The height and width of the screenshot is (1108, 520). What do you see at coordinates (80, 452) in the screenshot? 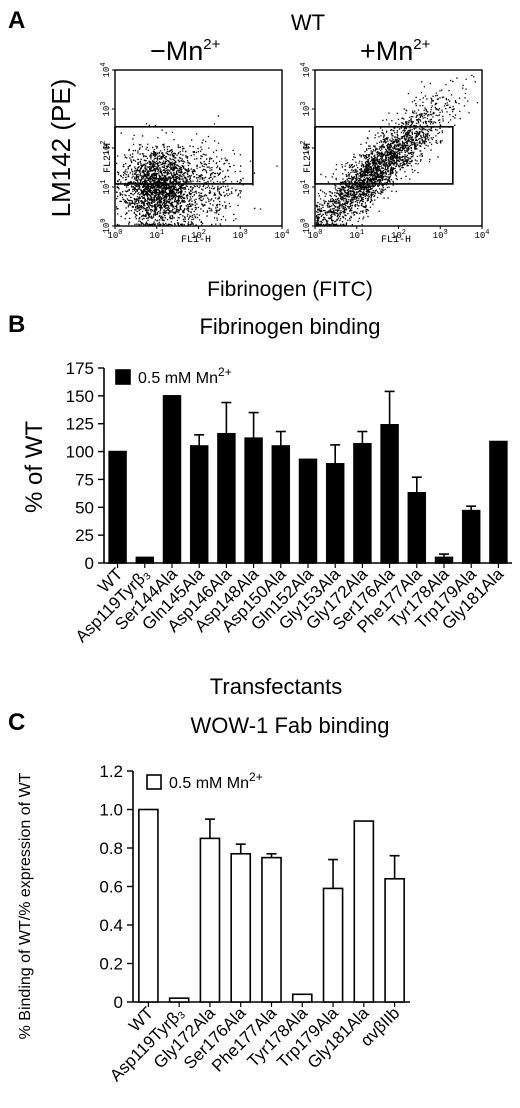
I see `y-tick-label: 100` at bounding box center [80, 452].